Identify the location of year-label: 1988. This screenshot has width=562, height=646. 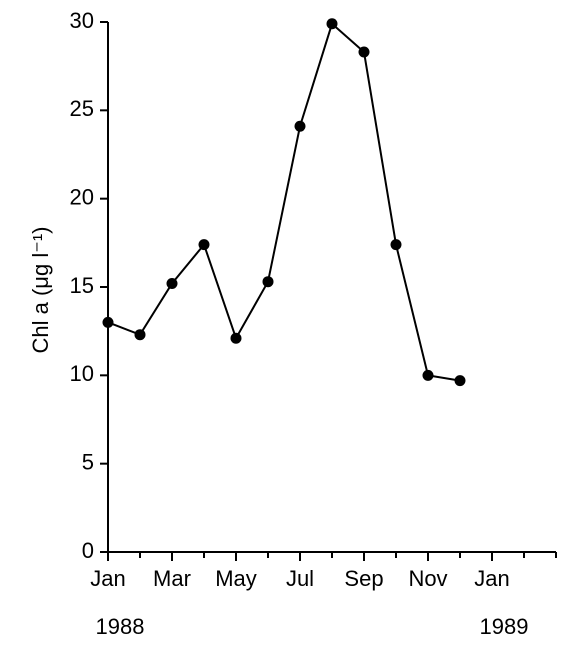
(120, 626).